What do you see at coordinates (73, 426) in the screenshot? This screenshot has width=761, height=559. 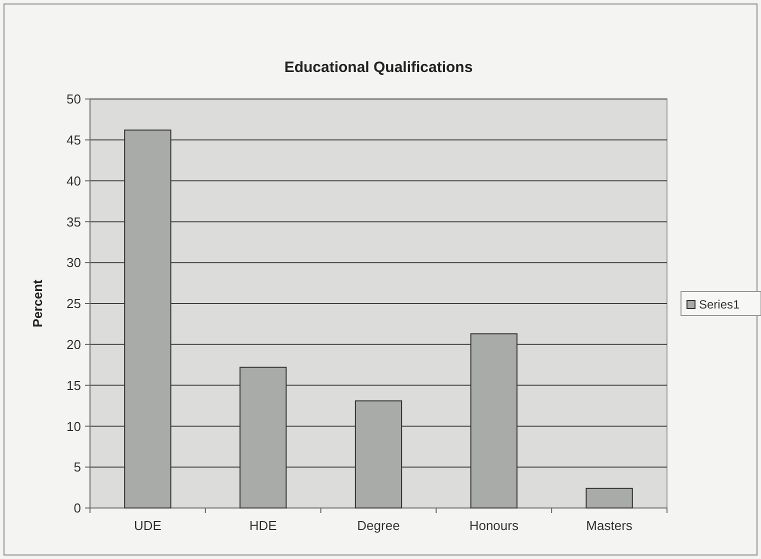 I see `y-tick-label: 10` at bounding box center [73, 426].